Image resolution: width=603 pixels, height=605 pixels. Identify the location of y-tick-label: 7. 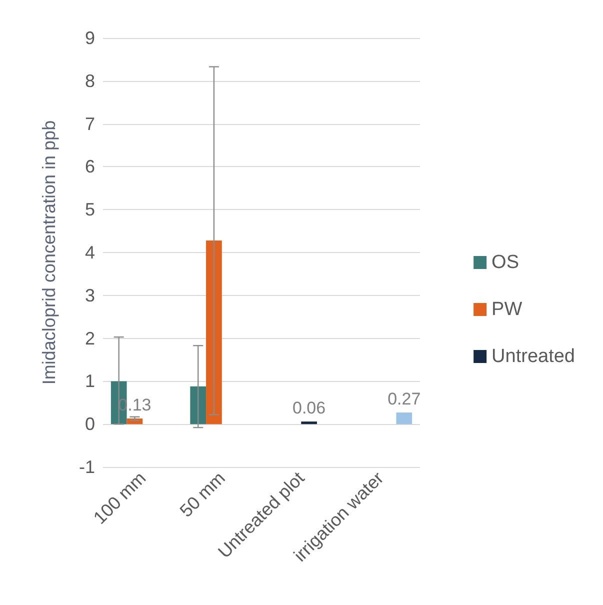
(89, 124).